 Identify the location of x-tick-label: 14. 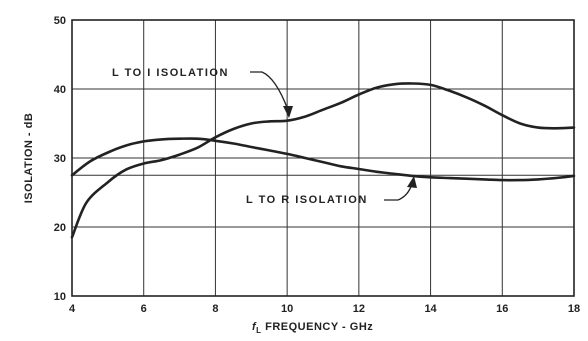
(430, 309).